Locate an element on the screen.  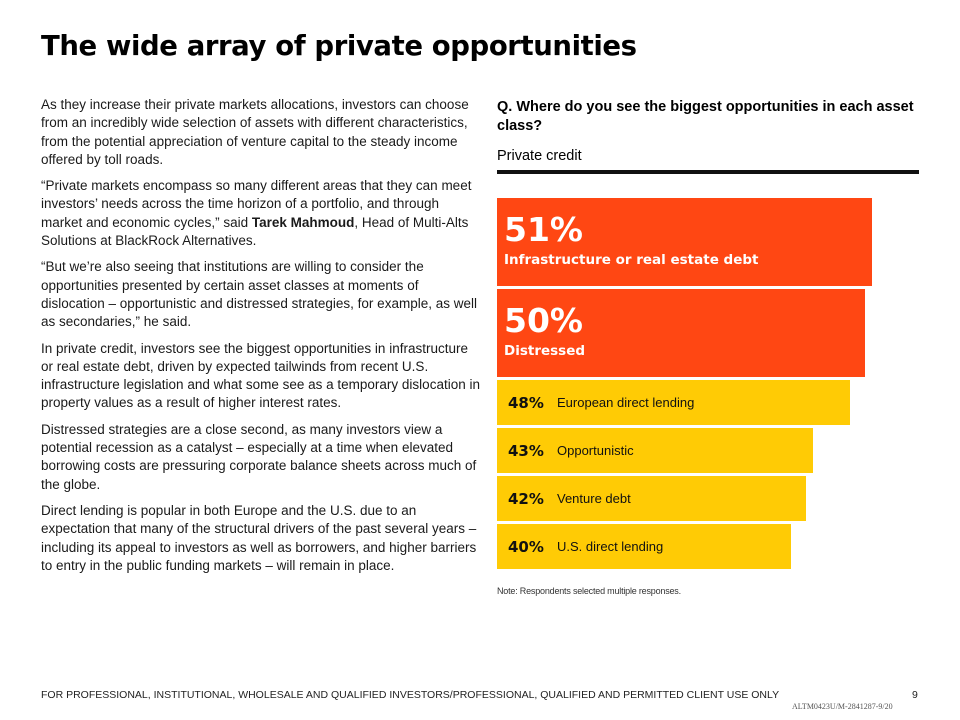
bar-5: 42% Venture debt is located at coordinates (651, 498).